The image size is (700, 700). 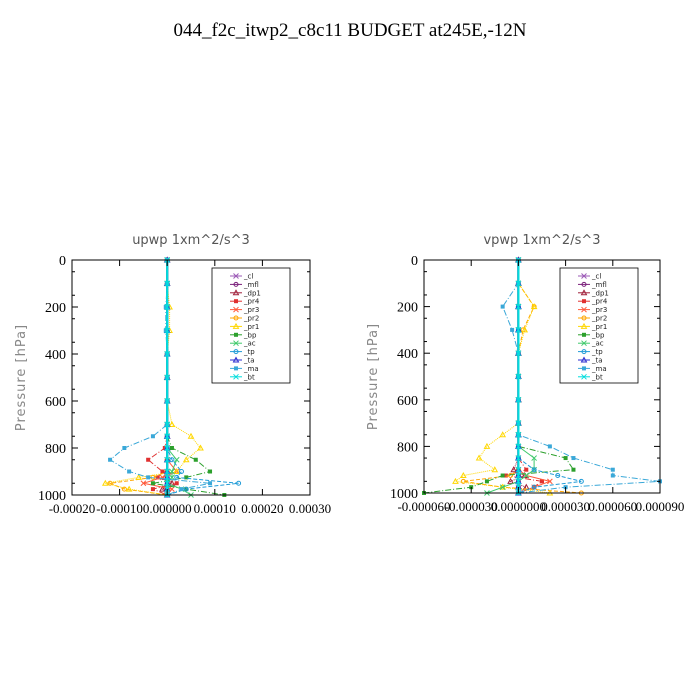 I want to click on x-tick-label: 0.00030, so click(x=310, y=508).